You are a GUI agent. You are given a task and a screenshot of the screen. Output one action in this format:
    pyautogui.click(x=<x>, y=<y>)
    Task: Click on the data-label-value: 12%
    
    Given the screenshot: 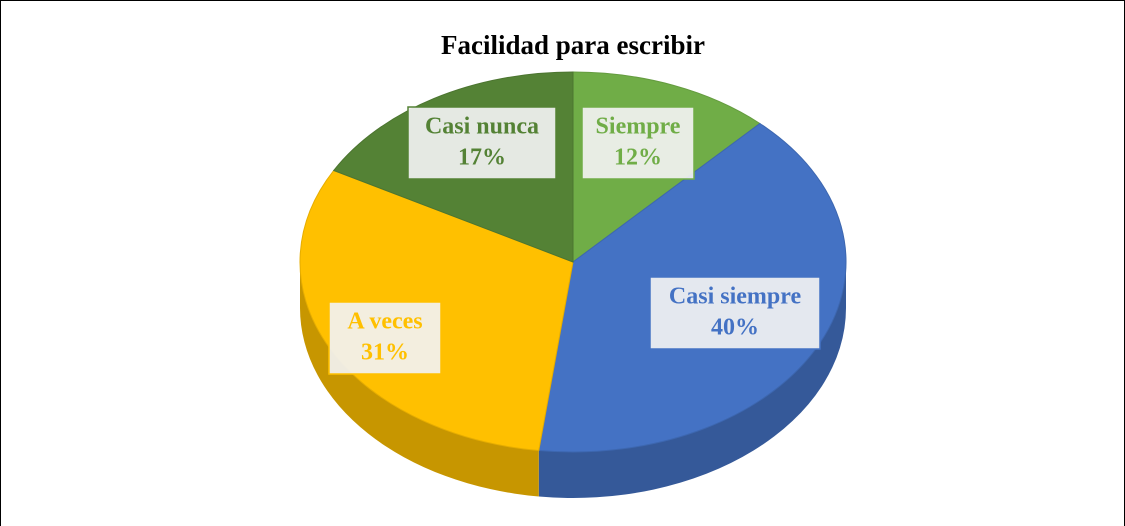 What is the action you would take?
    pyautogui.click(x=638, y=158)
    